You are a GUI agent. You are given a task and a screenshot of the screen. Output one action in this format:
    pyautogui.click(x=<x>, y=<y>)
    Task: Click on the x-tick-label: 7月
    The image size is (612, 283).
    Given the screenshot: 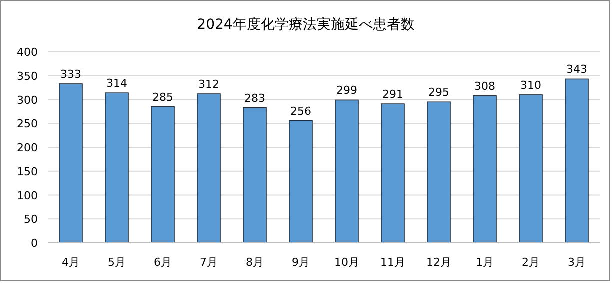 What is the action you would take?
    pyautogui.click(x=209, y=262)
    